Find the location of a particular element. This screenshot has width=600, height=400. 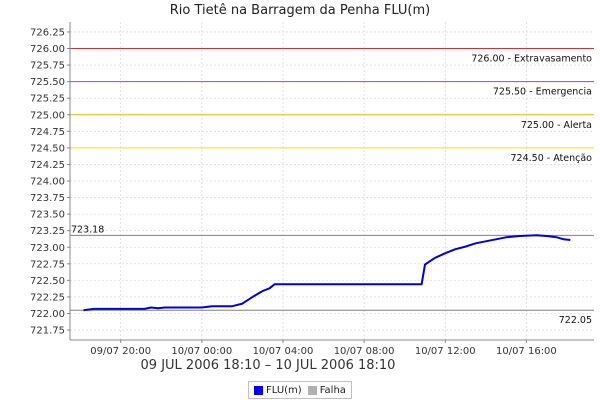

x-tick-label: 10/07 08:00 is located at coordinates (364, 351).